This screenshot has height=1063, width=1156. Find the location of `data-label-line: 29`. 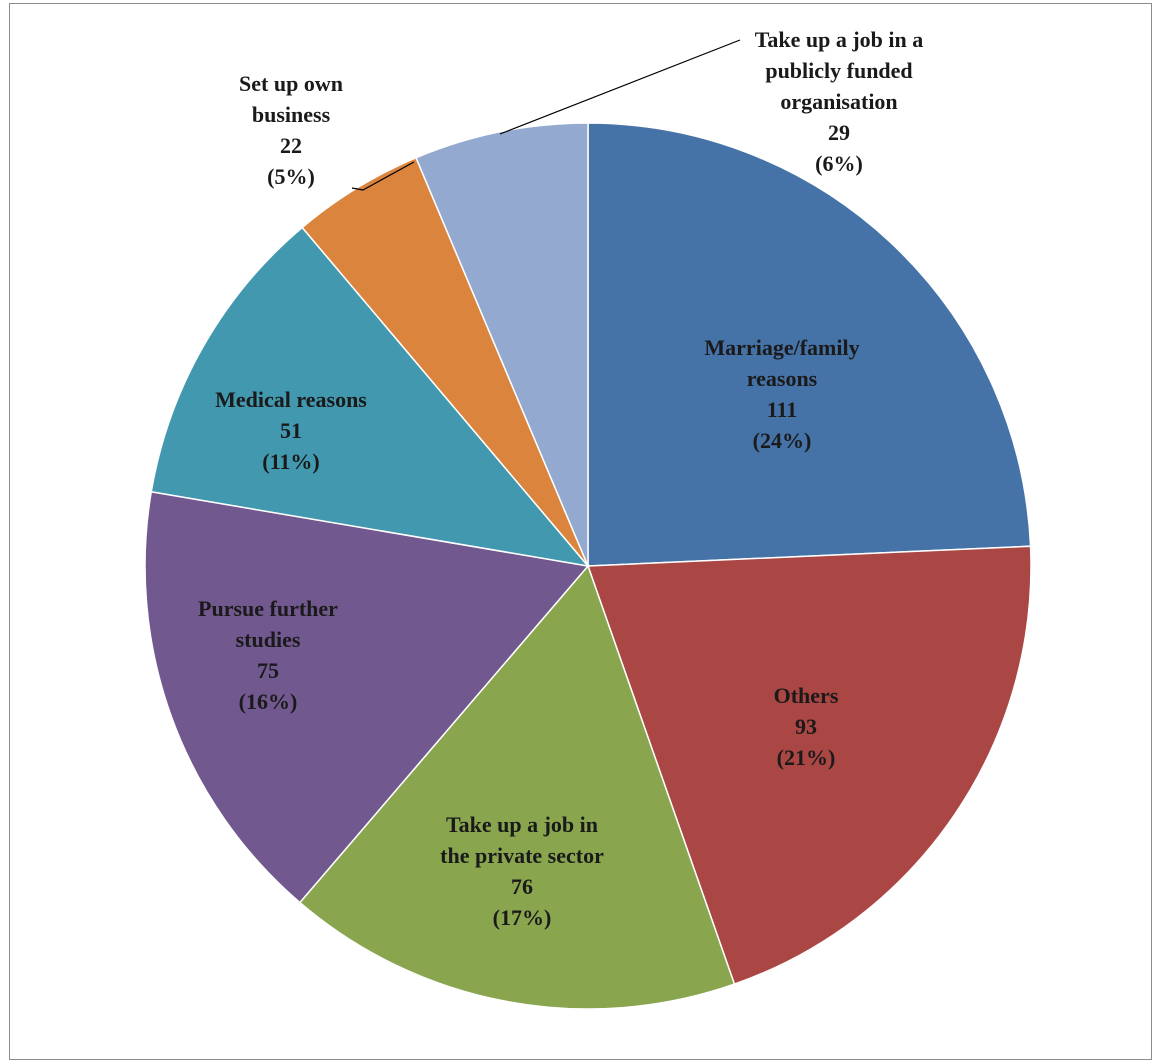

data-label-line: 29 is located at coordinates (839, 132).